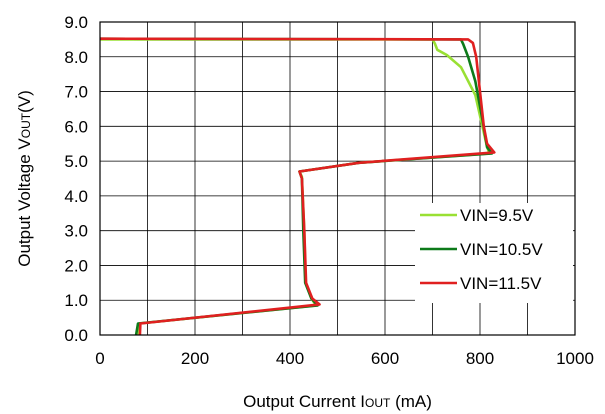 This screenshot has width=605, height=414. What do you see at coordinates (76, 179) in the screenshot?
I see `y-tick-labels: 0.0 1.0 2.0 3.0 4.0 5.0 6.0 7.0 8.0 9.0` at bounding box center [76, 179].